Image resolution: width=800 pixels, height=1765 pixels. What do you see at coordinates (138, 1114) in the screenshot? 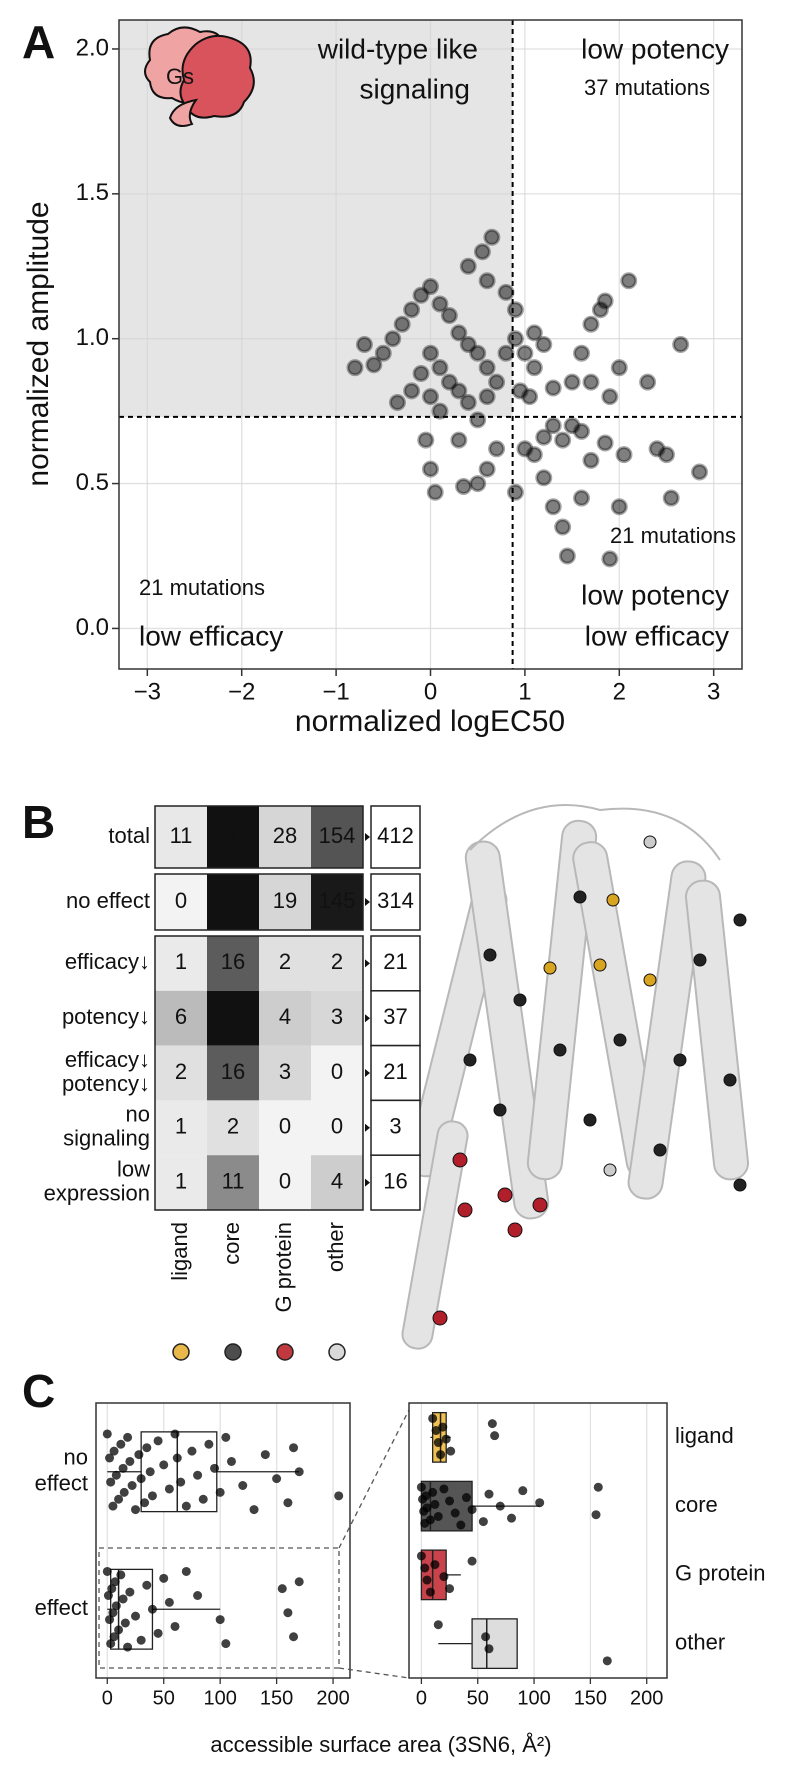
I see `row-label: no` at bounding box center [138, 1114].